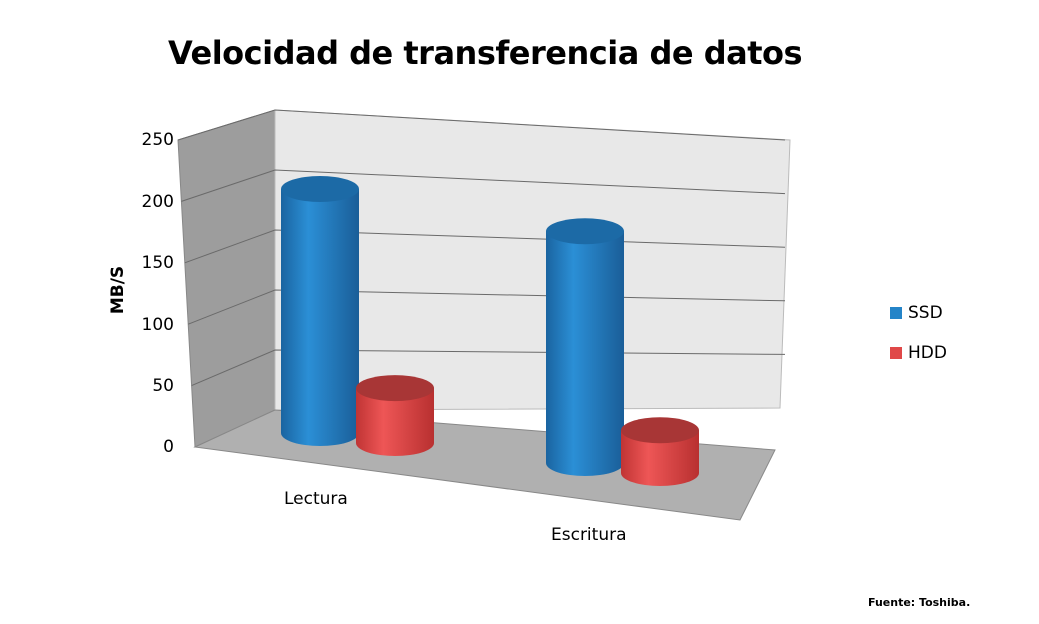 The width and height of the screenshot is (1039, 624). I want to click on x-tick-escritura: Escritura, so click(589, 535).